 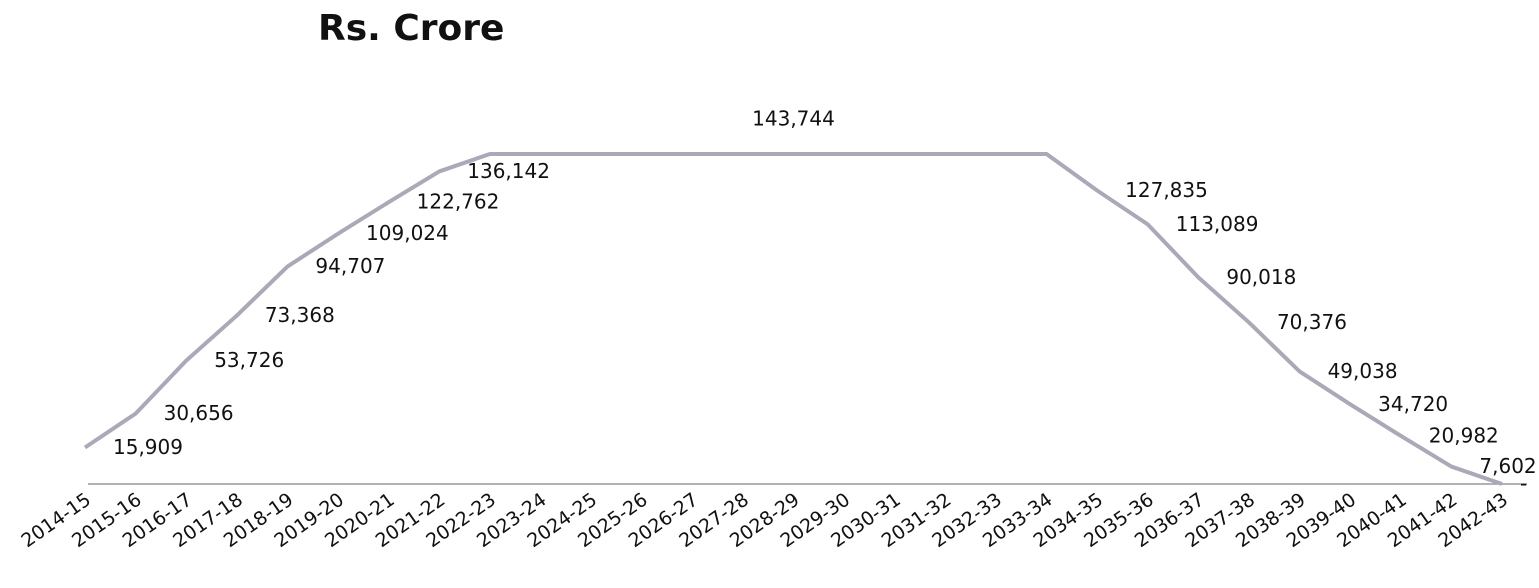 What do you see at coordinates (407, 233) in the screenshot?
I see `data-label: 109,024` at bounding box center [407, 233].